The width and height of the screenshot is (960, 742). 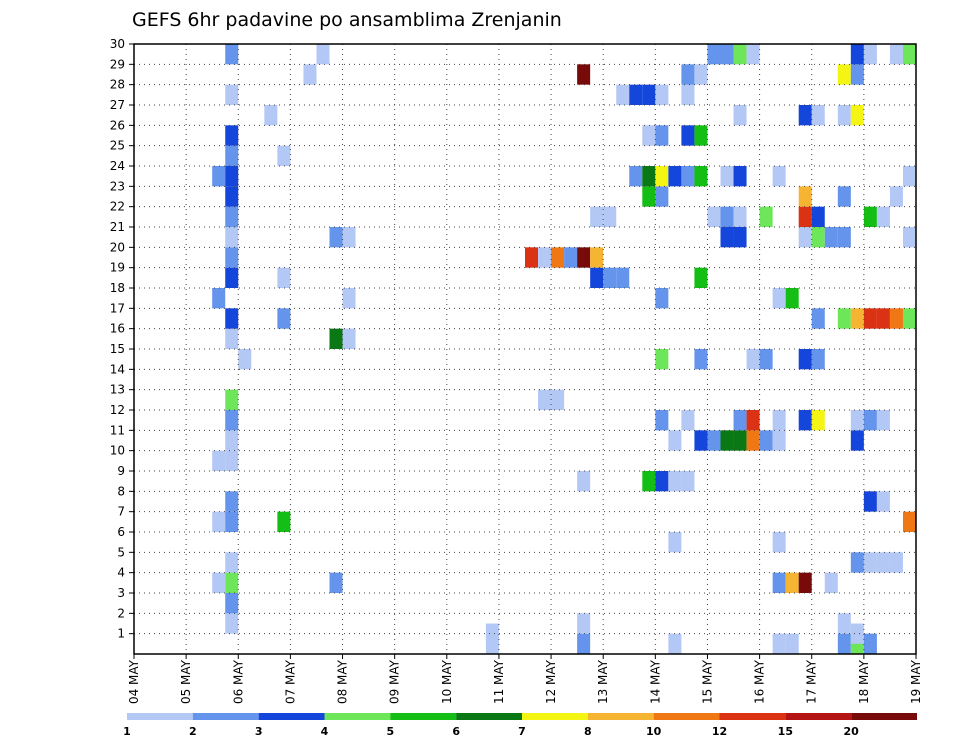 What do you see at coordinates (121, 512) in the screenshot?
I see `y-tick-label: 7` at bounding box center [121, 512].